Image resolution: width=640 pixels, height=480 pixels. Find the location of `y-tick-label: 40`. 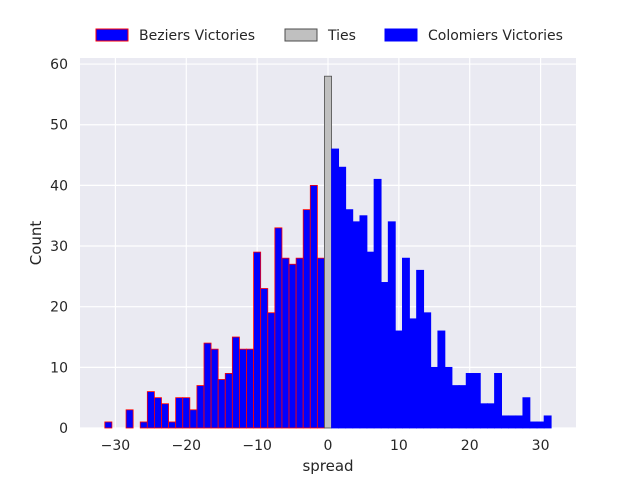

y-tick-label: 40 is located at coordinates (59, 186).